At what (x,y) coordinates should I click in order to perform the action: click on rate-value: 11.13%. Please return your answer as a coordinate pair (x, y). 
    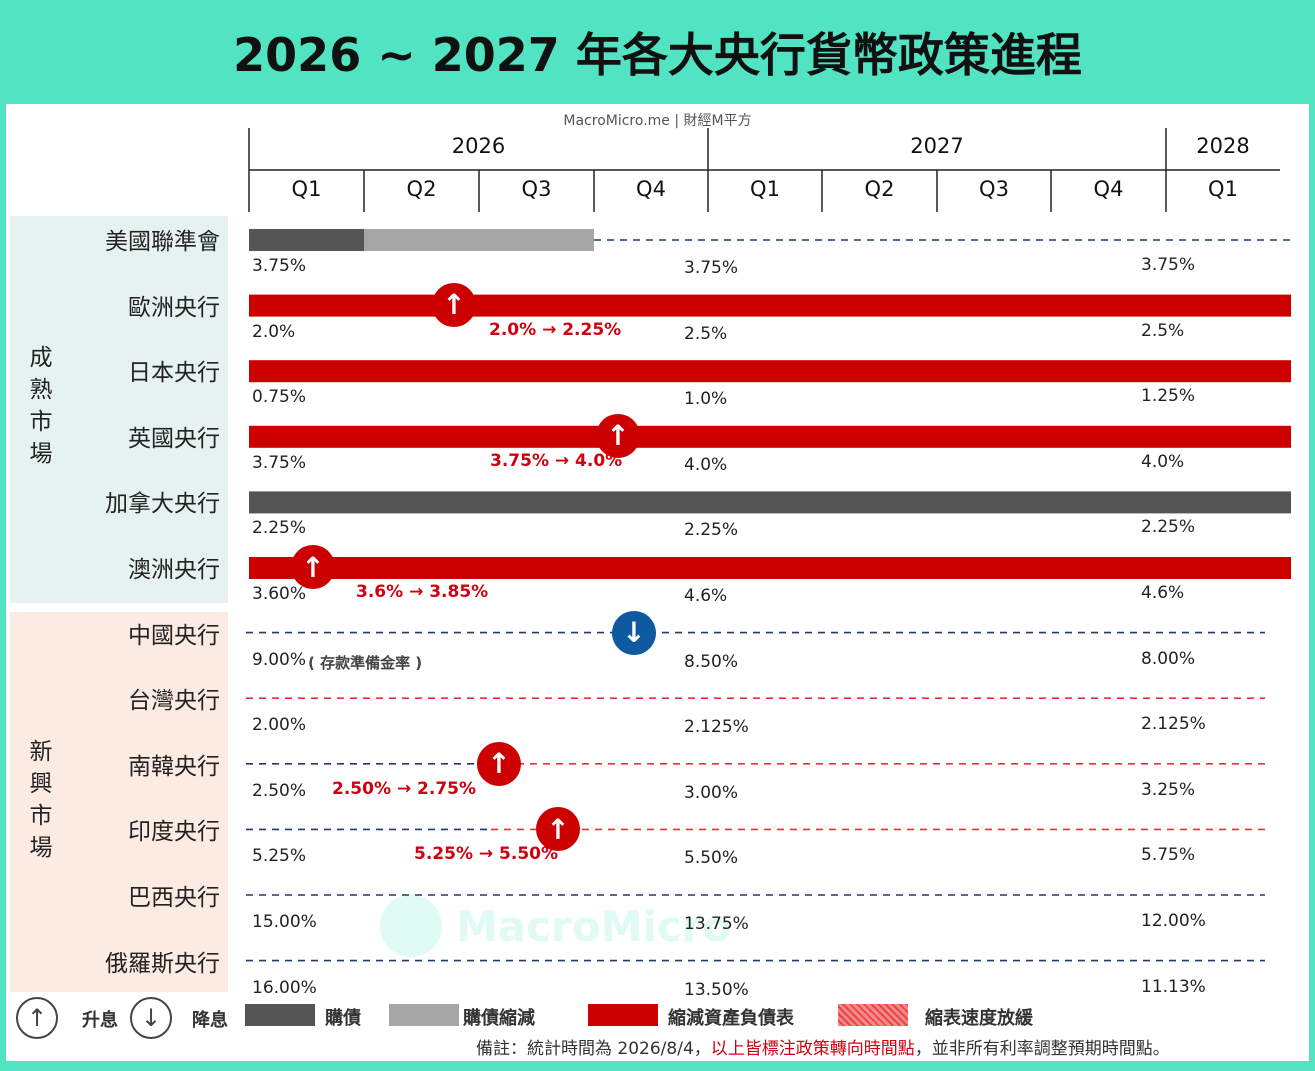
    Looking at the image, I should click on (1173, 986).